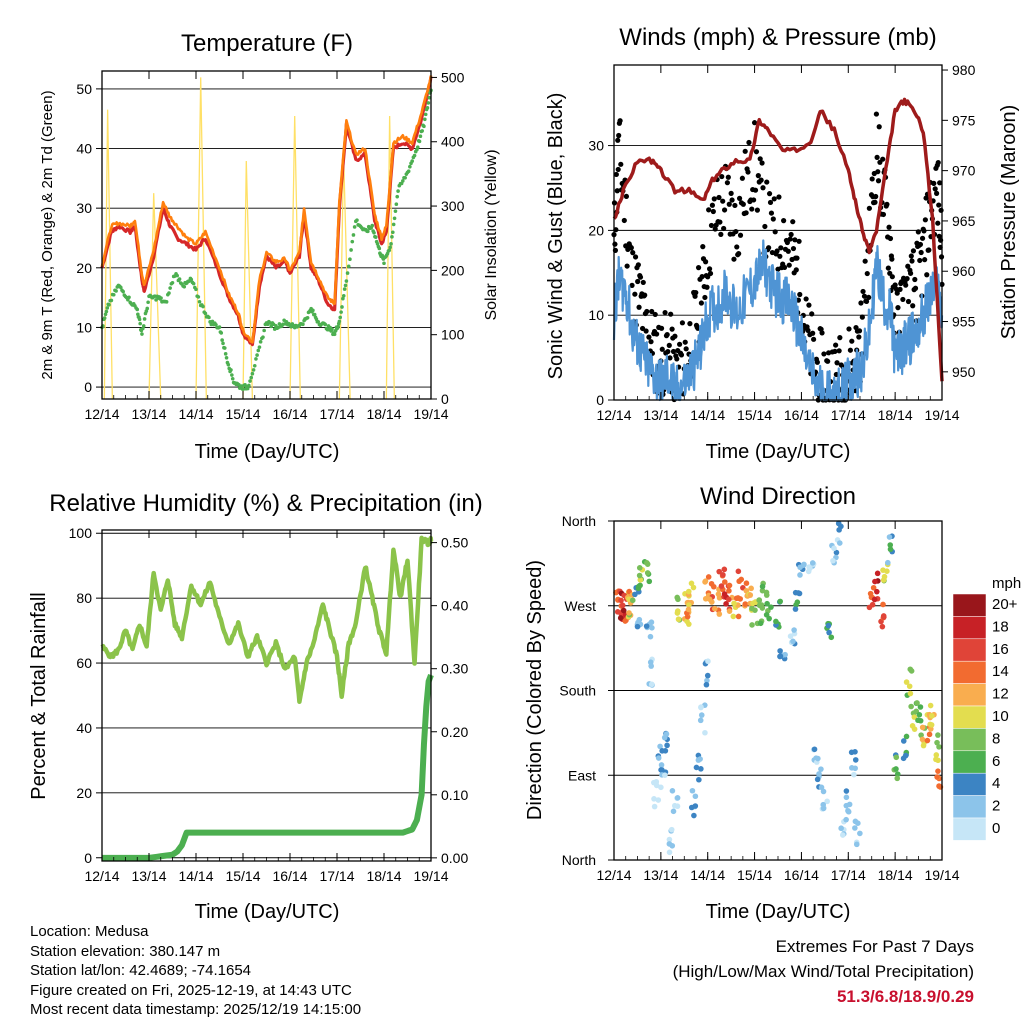  I want to click on y2-tick-label: 0, so click(445, 399).